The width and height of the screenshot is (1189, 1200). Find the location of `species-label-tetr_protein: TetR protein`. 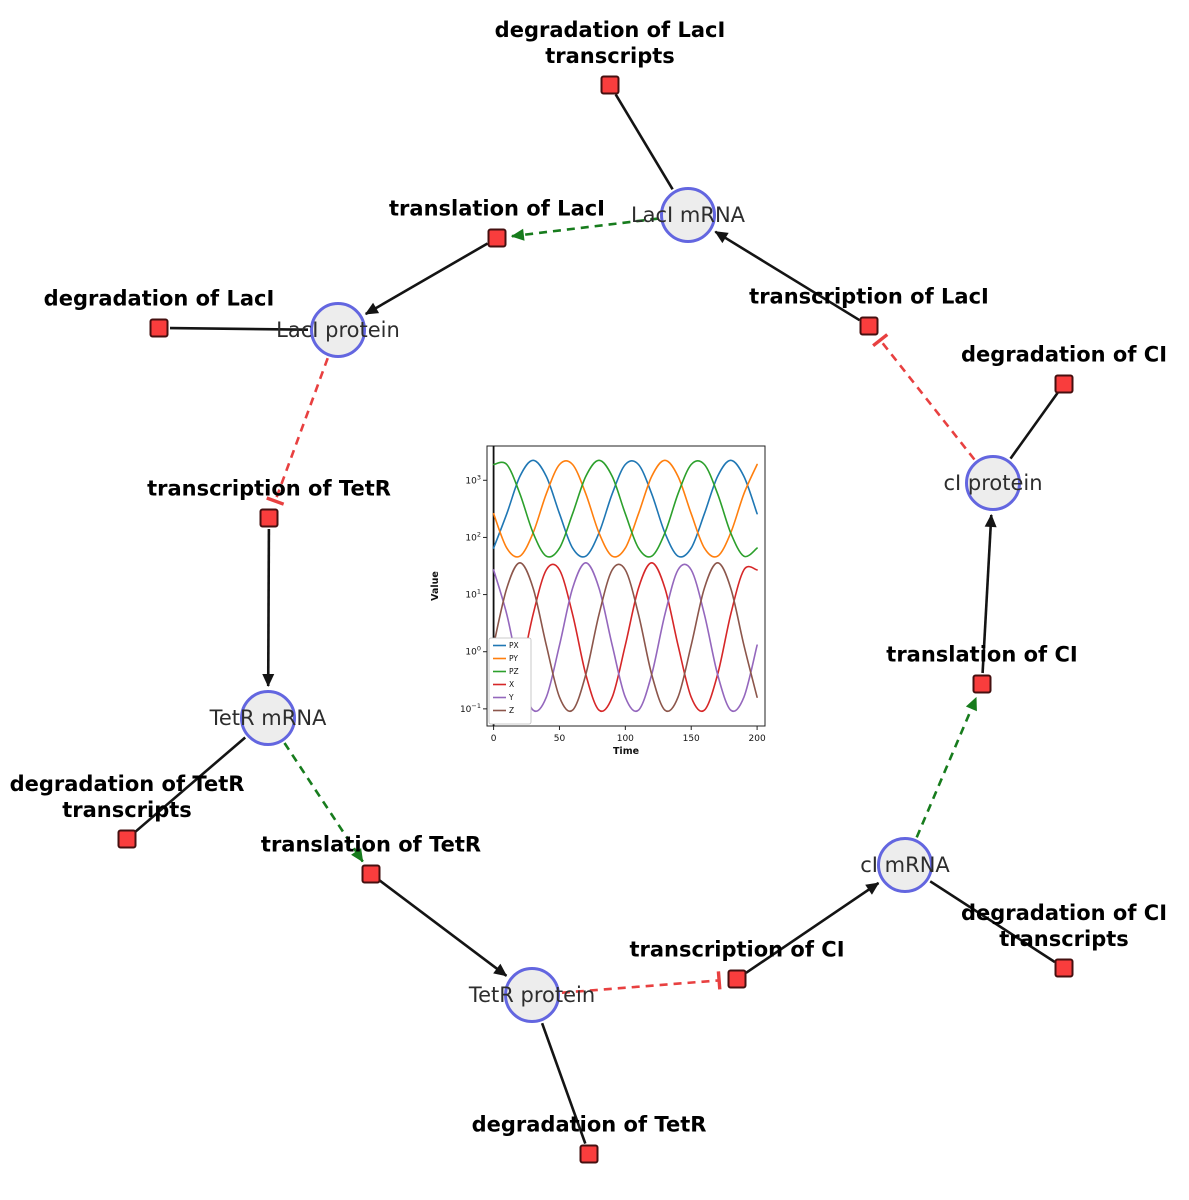

species-label-tetr_protein: TetR protein is located at coordinates (532, 995).